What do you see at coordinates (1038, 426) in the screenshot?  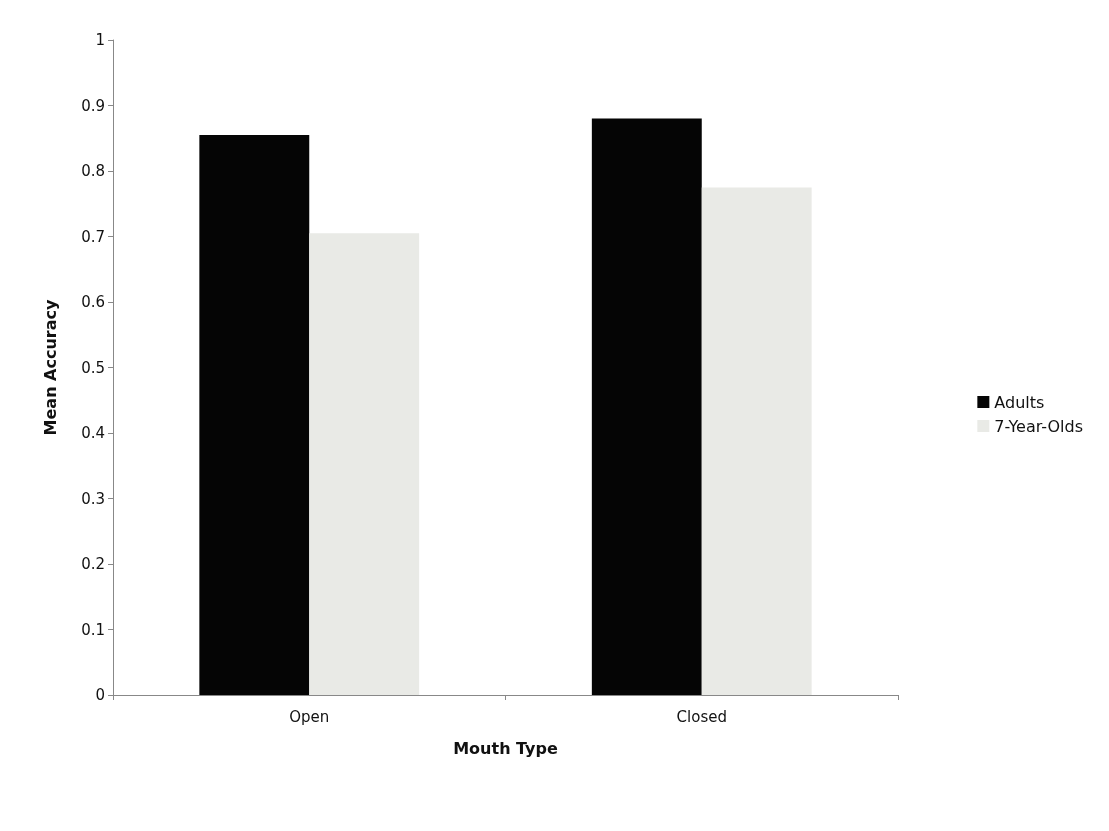 I see `legend-label: 7-Year-Olds` at bounding box center [1038, 426].